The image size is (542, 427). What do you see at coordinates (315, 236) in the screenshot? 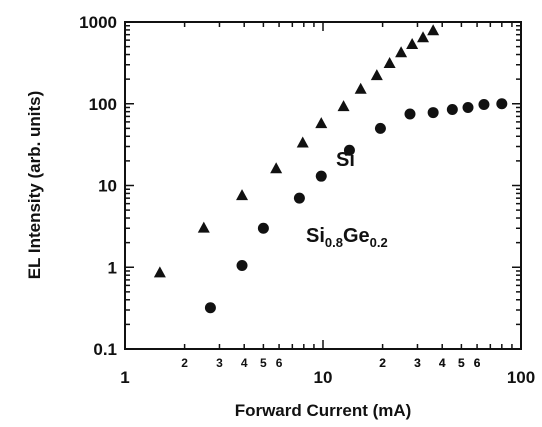
I see `series-label-sige-si: Si` at bounding box center [315, 236].